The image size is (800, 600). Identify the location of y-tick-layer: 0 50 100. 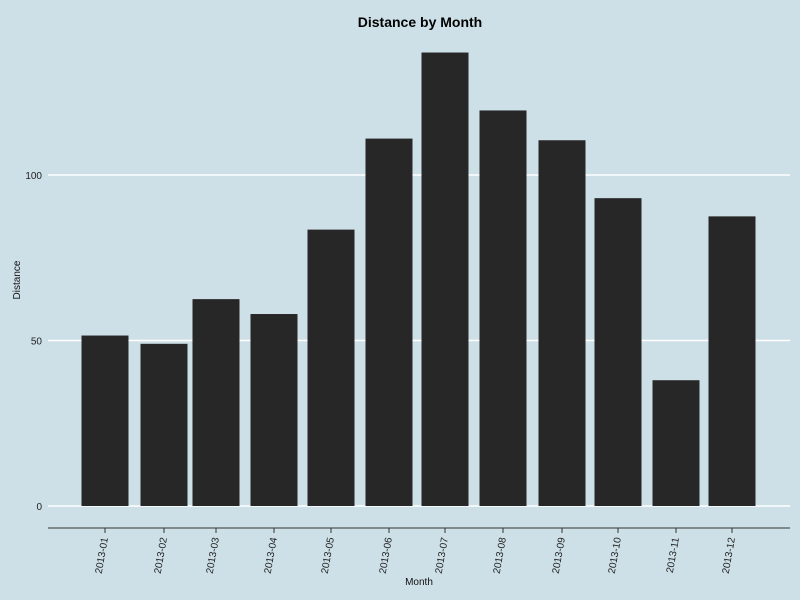
(33, 342).